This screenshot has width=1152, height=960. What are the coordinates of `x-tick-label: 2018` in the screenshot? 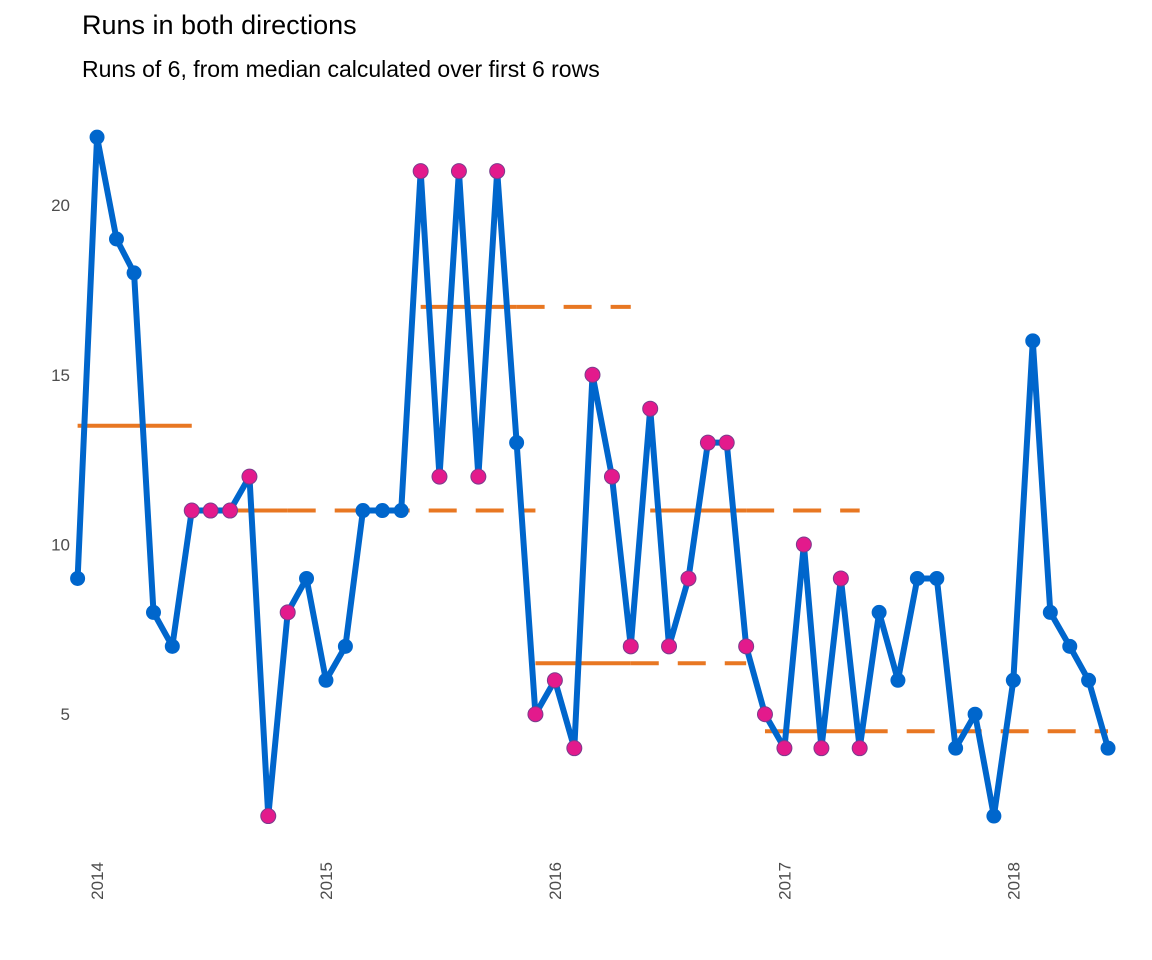 It's located at (1013, 881).